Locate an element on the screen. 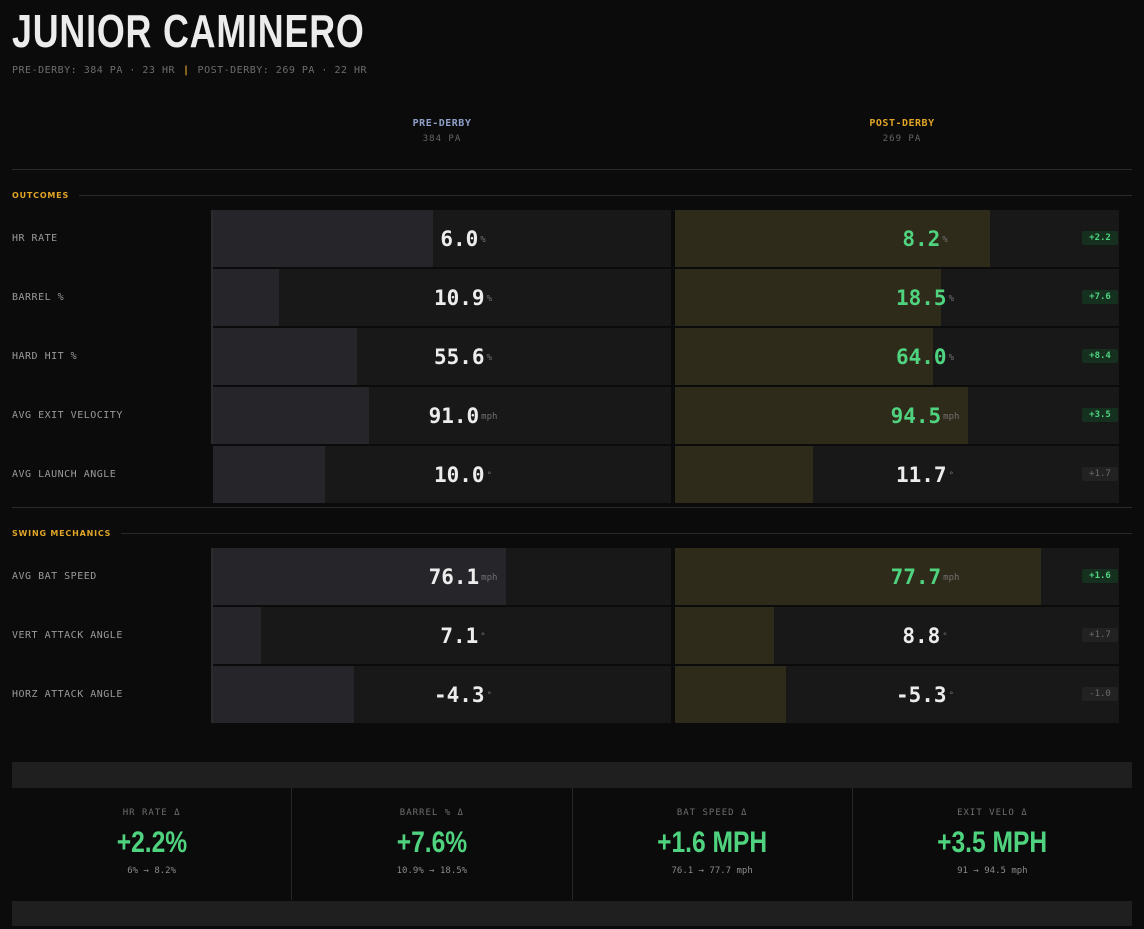 Image resolution: width=1144 pixels, height=929 pixels. delta-badge: +1.7 is located at coordinates (1100, 635).